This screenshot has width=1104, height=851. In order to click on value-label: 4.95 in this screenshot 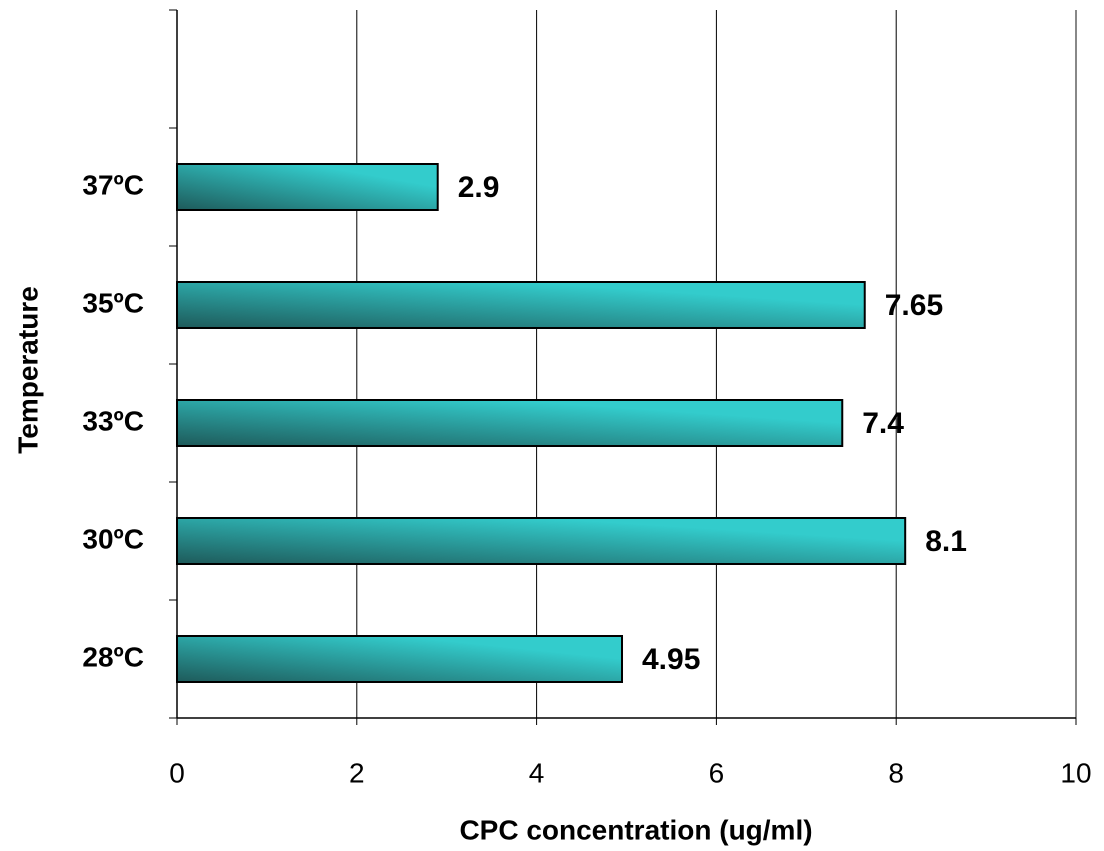, I will do `click(671, 659)`.